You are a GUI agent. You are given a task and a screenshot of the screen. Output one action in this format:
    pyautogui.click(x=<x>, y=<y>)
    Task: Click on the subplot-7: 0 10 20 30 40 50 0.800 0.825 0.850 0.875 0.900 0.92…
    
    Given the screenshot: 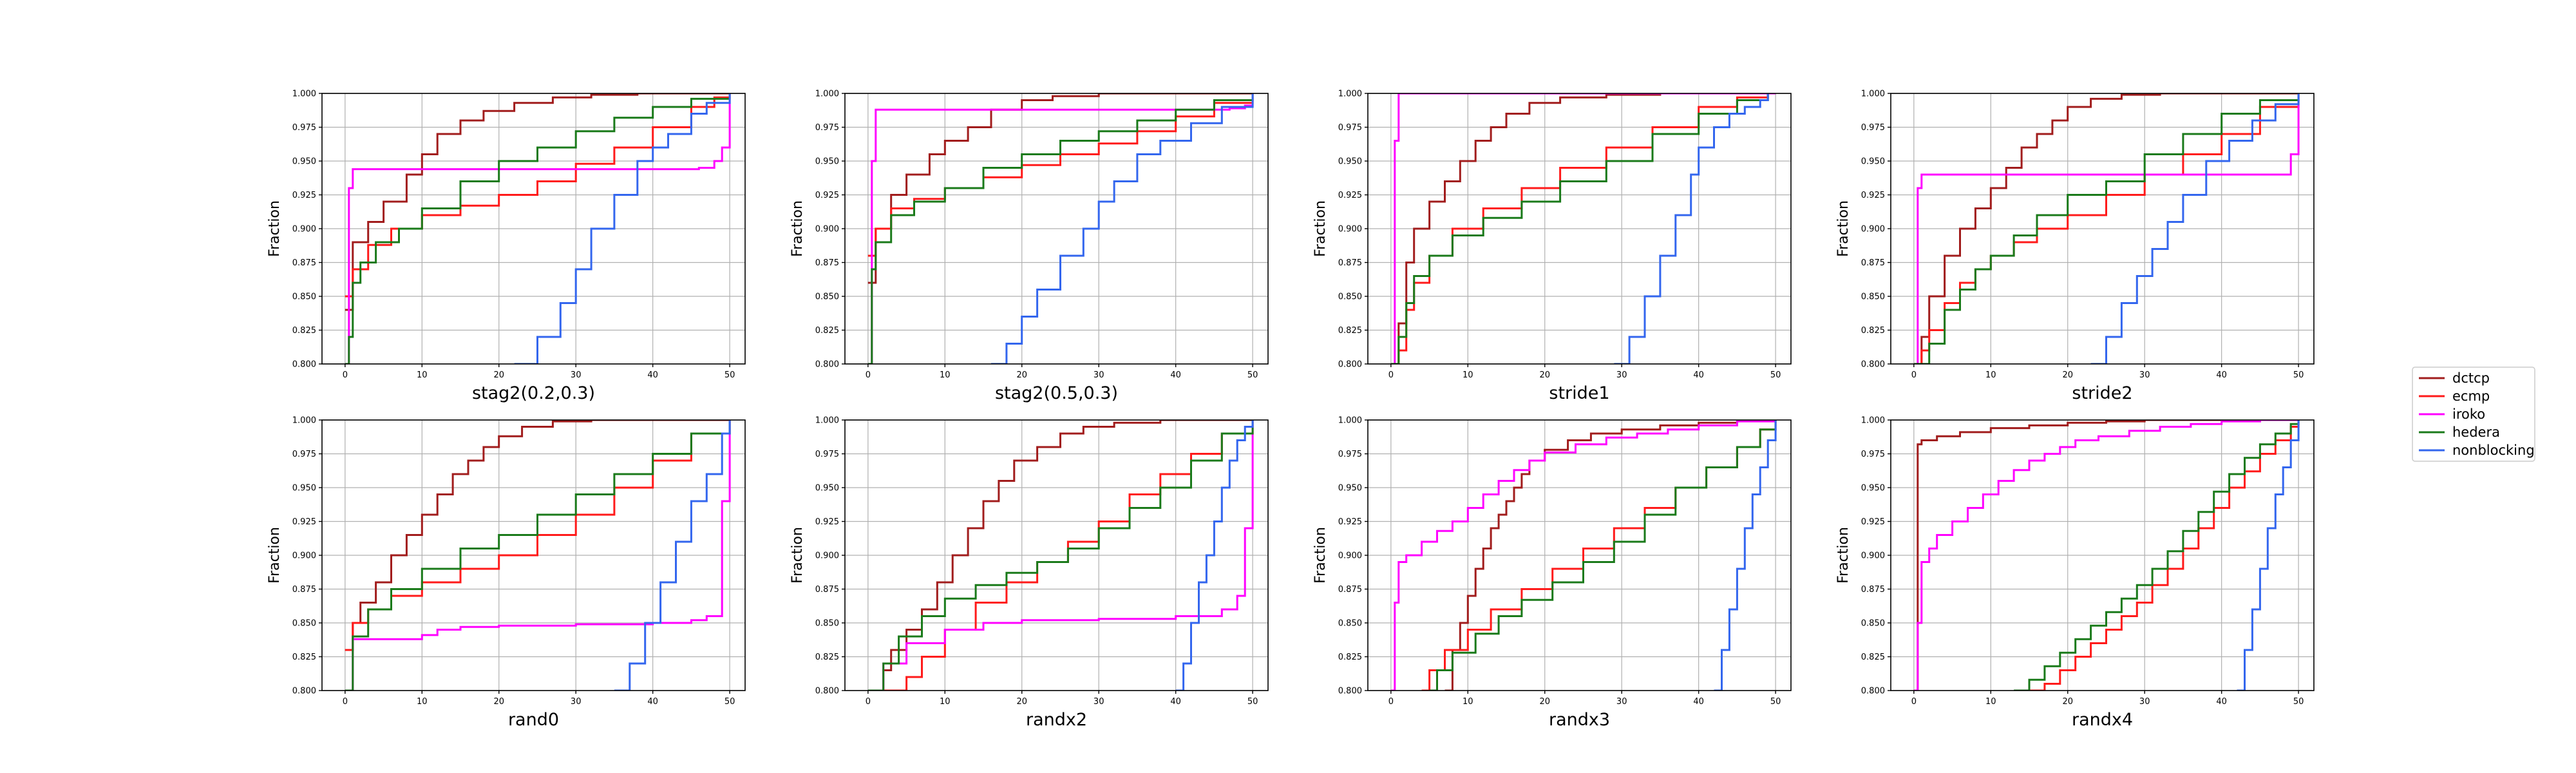 What is the action you would take?
    pyautogui.click(x=1552, y=573)
    